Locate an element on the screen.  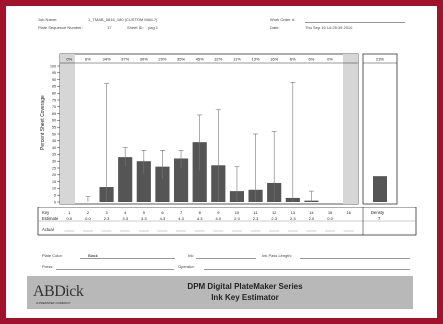
y-tick-label: 25 is located at coordinates (54, 168).